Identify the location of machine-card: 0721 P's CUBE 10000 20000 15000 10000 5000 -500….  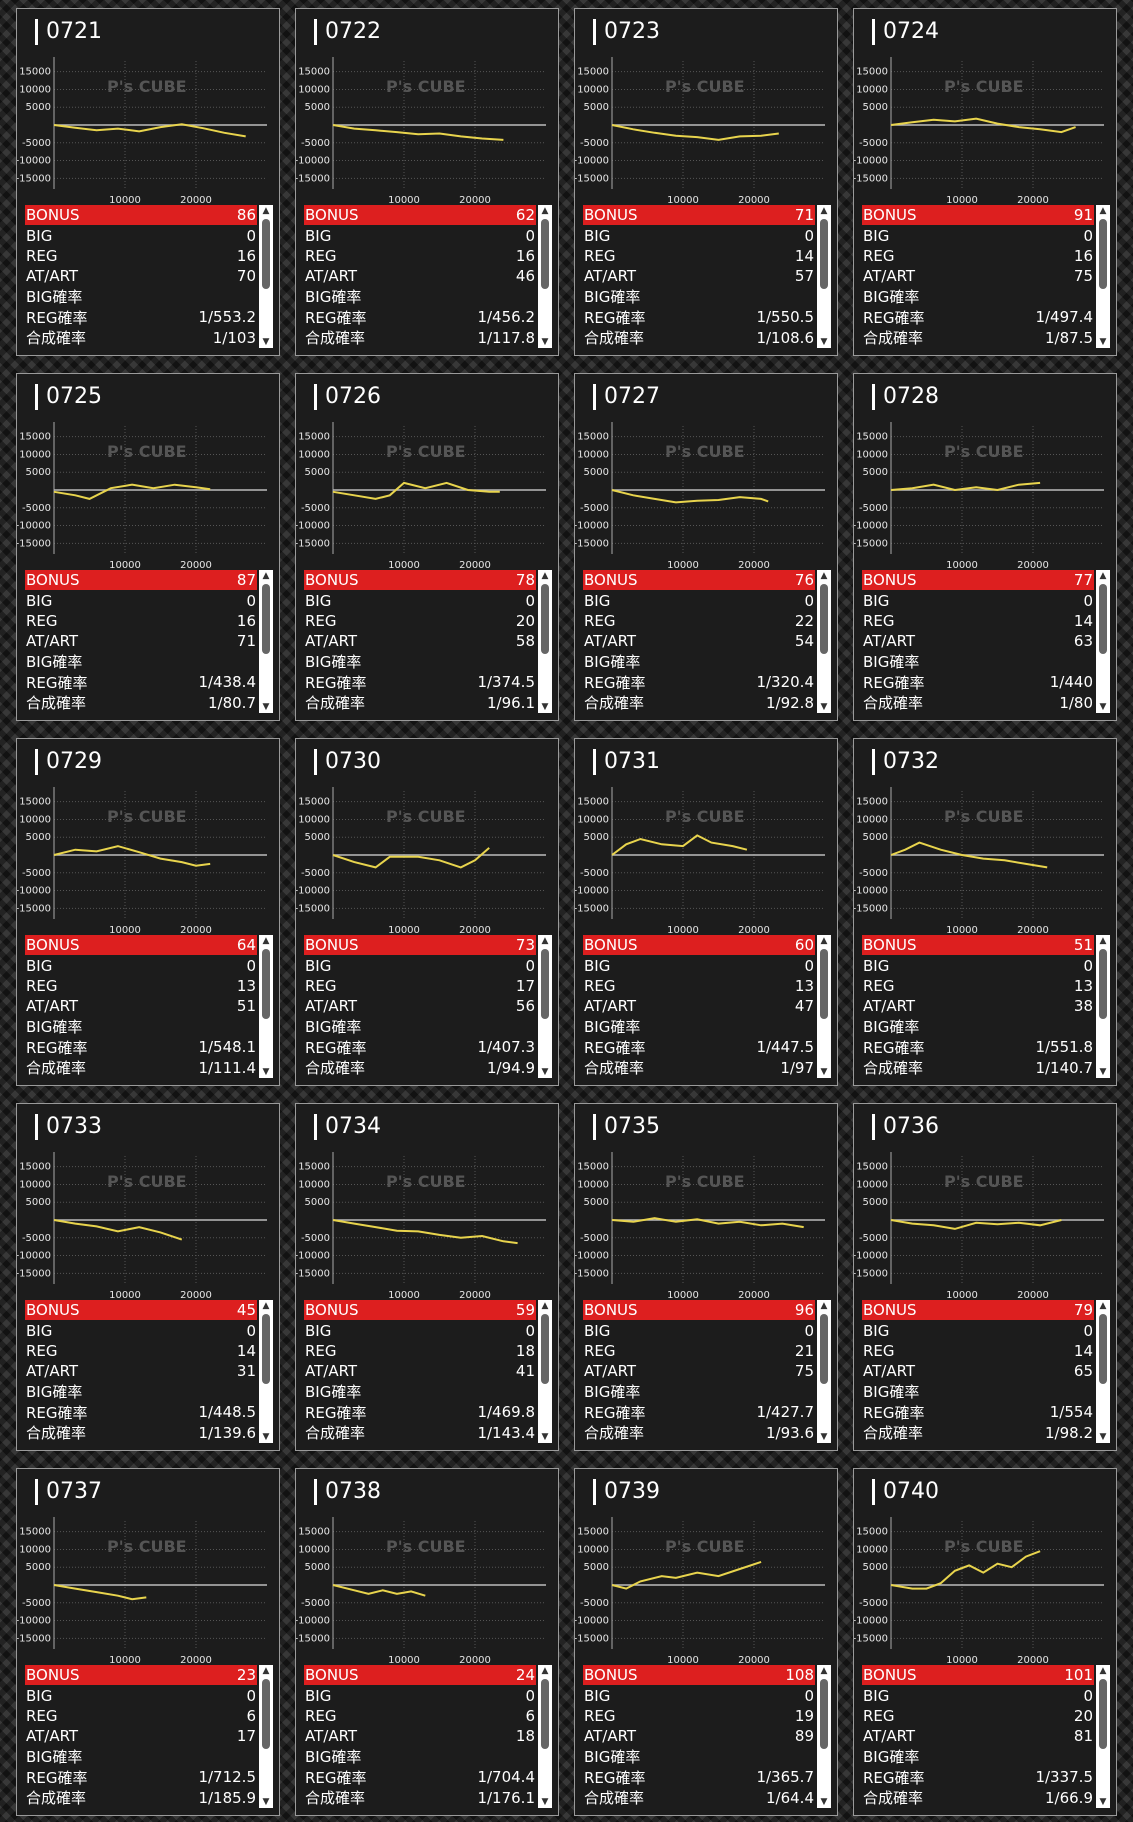
(148, 182).